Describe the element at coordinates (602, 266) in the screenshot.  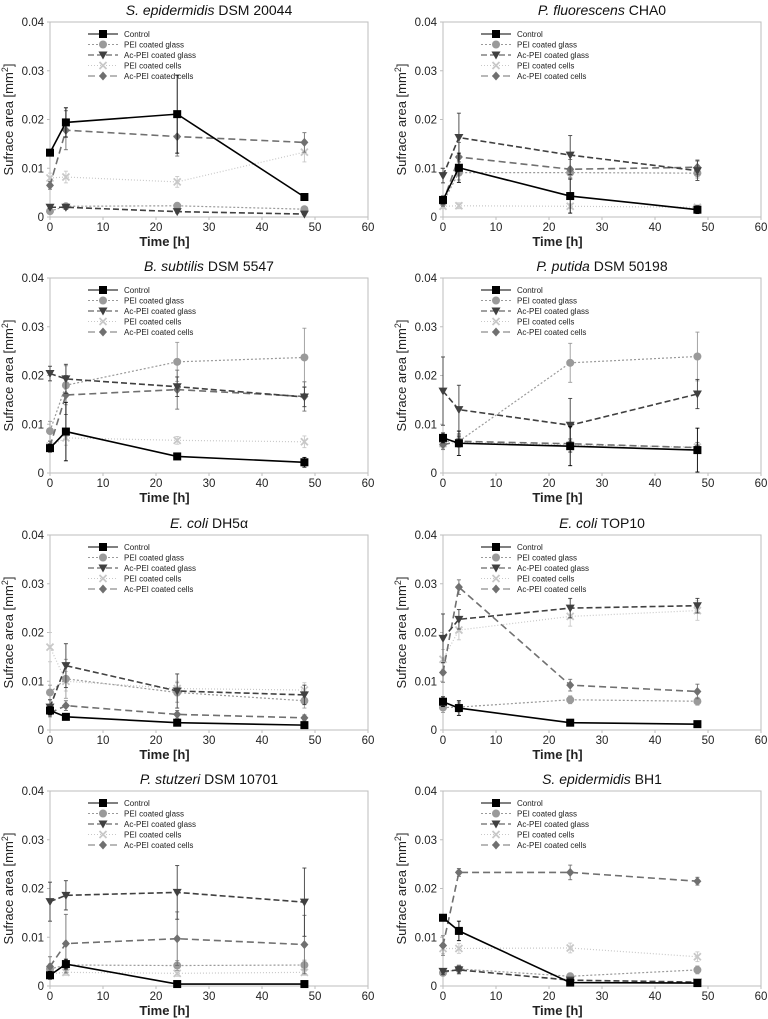
I see `chart-title: P. putida DSM 50198` at that location.